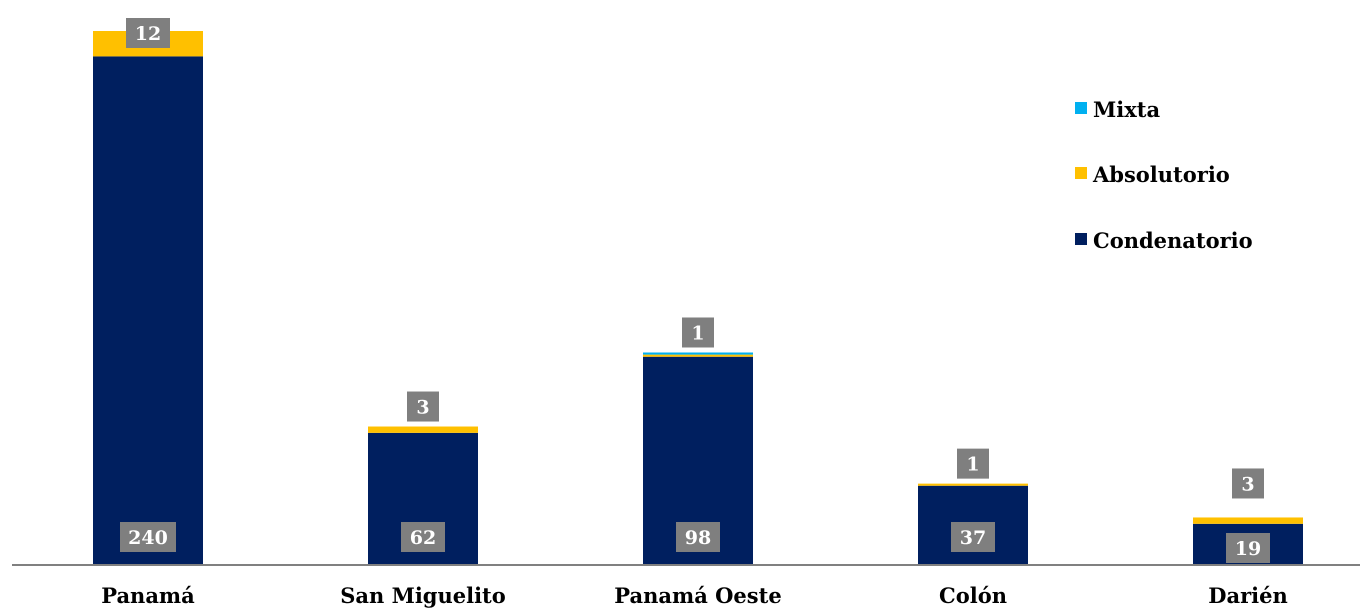 This screenshot has width=1372, height=610. Describe the element at coordinates (1081, 173) in the screenshot. I see `legend-swatch-absolutorio` at that location.